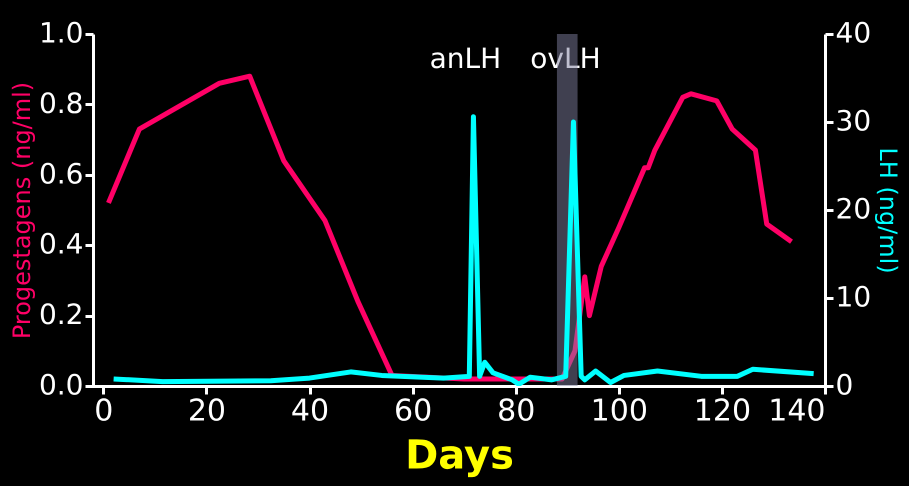 This screenshot has height=486, width=909. I want to click on y-tick-label: 1.0, so click(61, 33).